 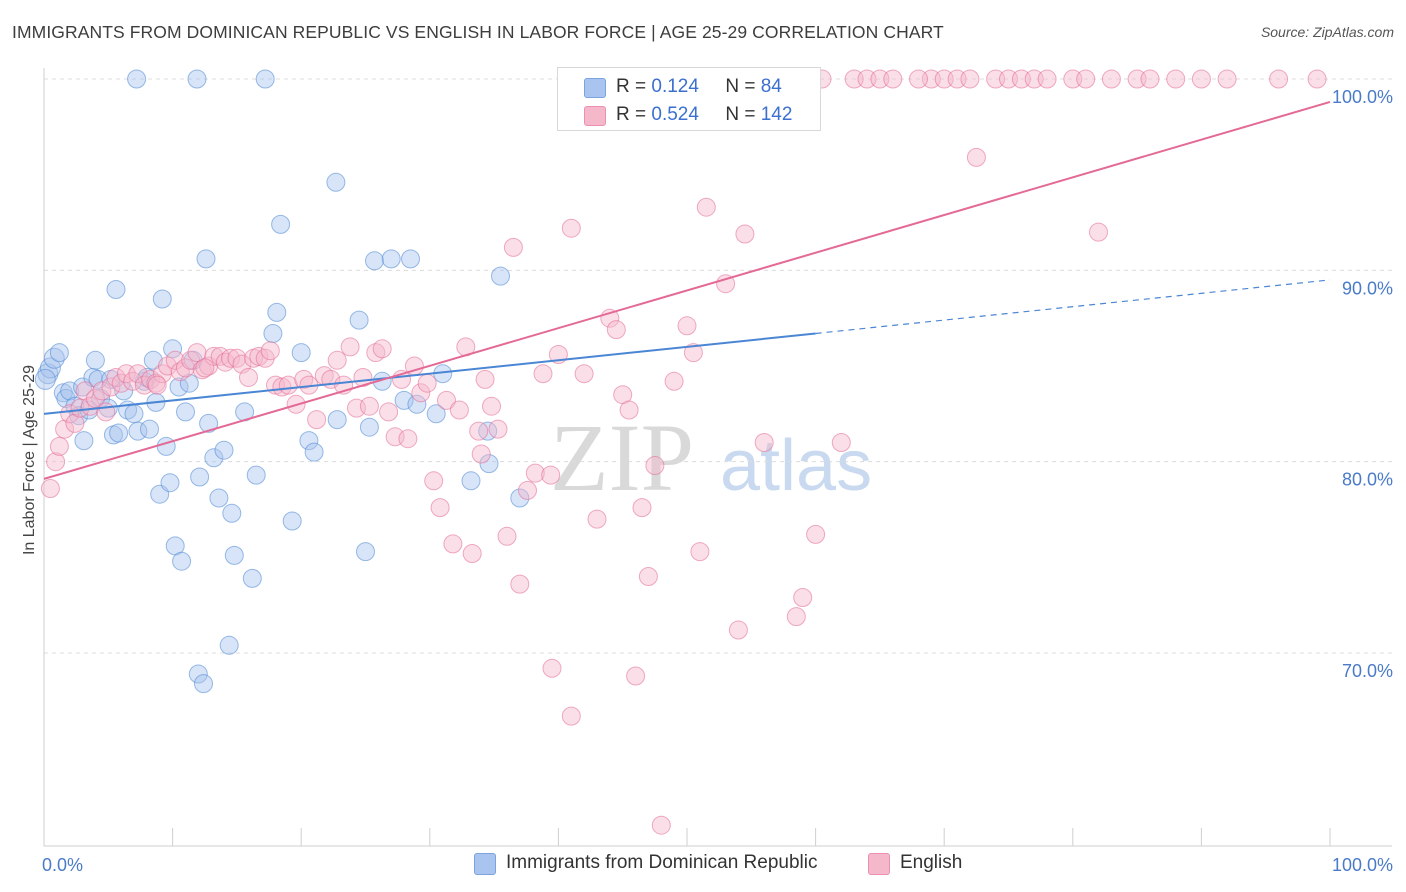 What do you see at coordinates (1362, 97) in the screenshot?
I see `y-tick-label: 100.0%` at bounding box center [1362, 97].